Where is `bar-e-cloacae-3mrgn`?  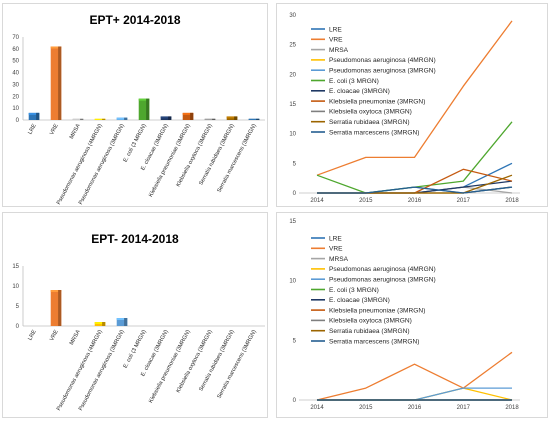 bar-e-cloacae-3mrgn is located at coordinates (166, 118).